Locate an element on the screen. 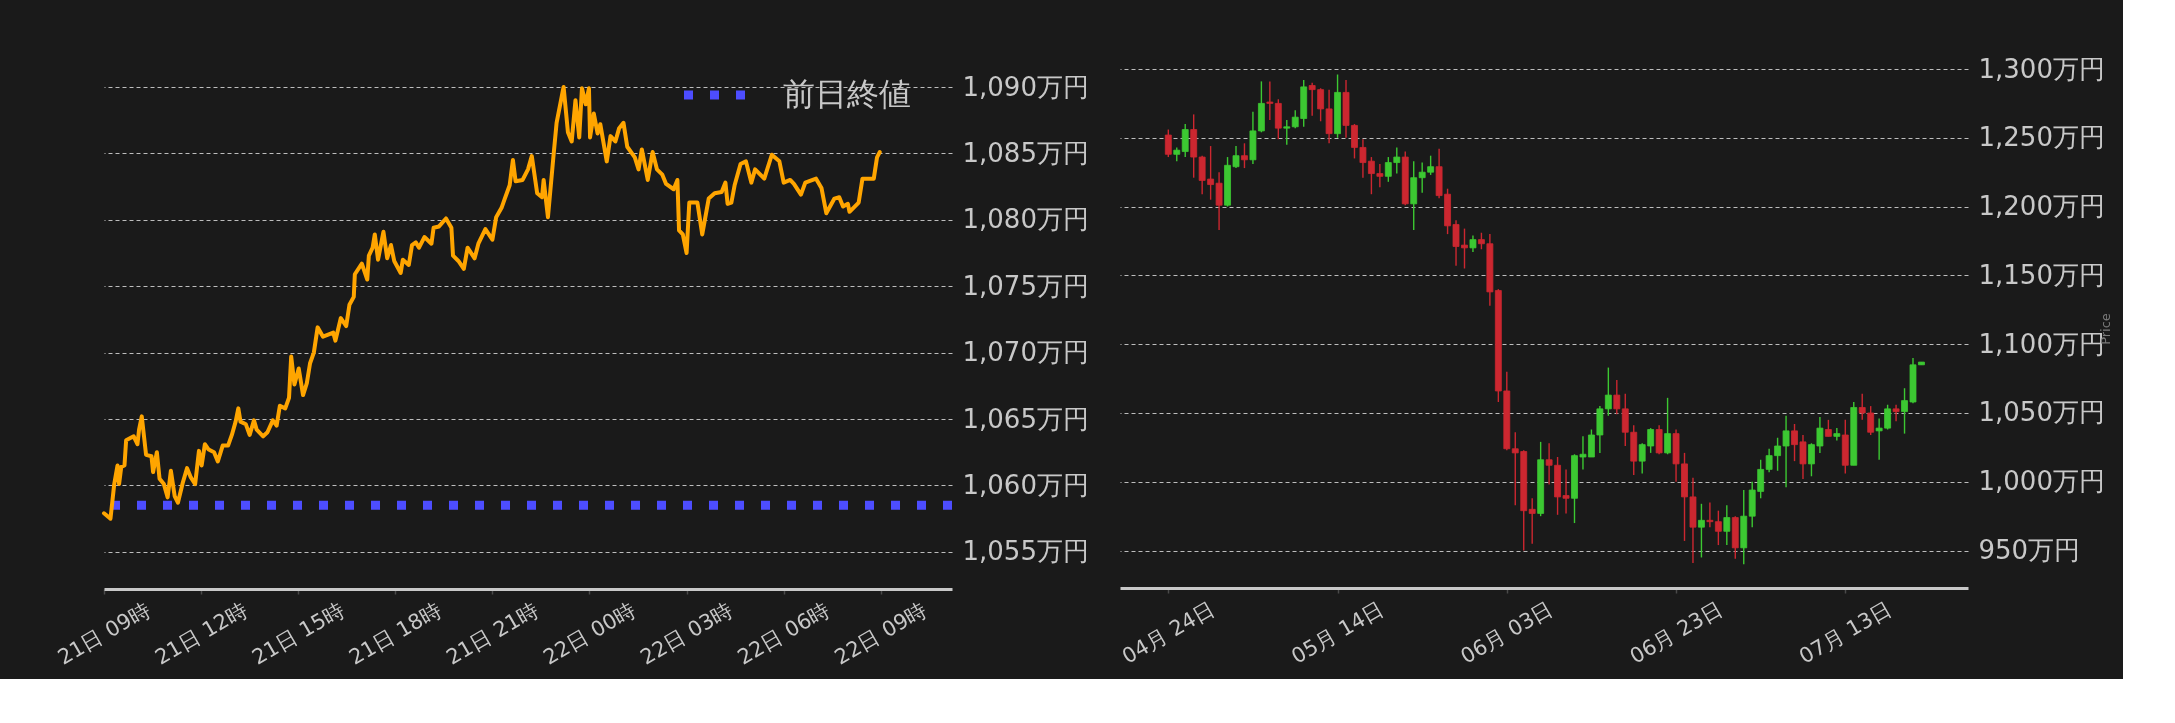 This screenshot has height=723, width=2175. y-tick-label: 950万円 is located at coordinates (2029, 550).